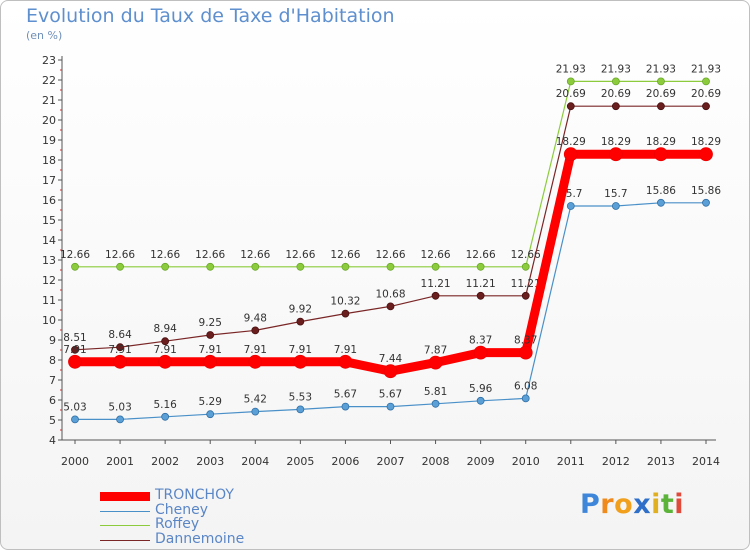 The width and height of the screenshot is (750, 550). Describe the element at coordinates (125, 496) in the screenshot. I see `legend-swatch-tronchoy` at that location.